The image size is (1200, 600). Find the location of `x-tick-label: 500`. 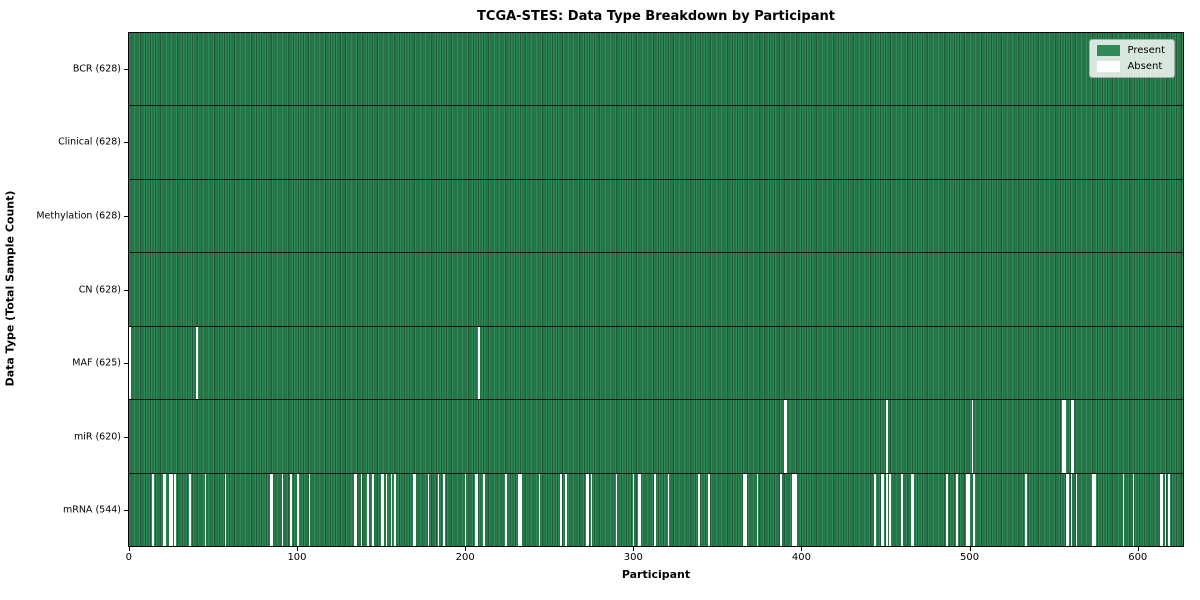

x-tick-label: 500 is located at coordinates (970, 557).